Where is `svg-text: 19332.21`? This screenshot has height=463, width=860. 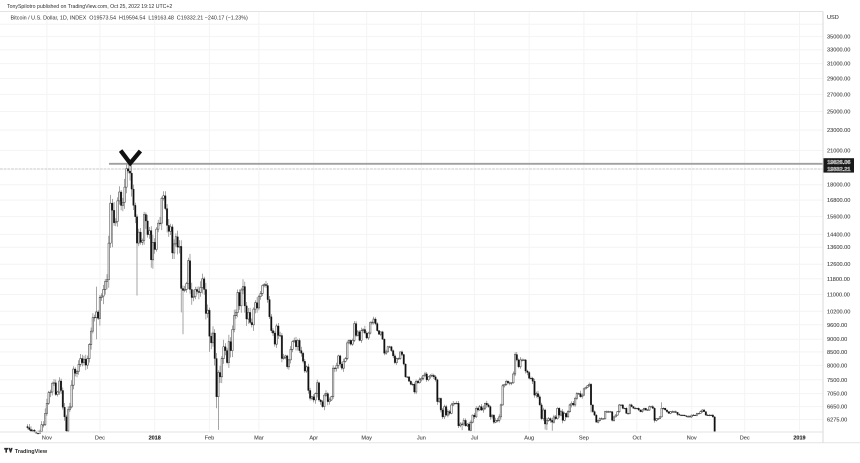 svg-text: 19332.21 is located at coordinates (838, 170).